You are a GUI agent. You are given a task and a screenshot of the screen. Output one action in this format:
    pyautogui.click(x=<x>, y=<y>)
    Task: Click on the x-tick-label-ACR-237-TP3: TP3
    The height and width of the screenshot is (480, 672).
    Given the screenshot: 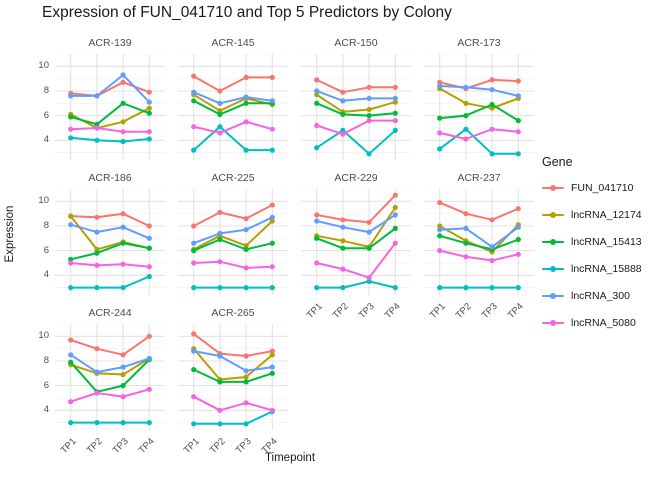 What is the action you would take?
    pyautogui.click(x=489, y=311)
    